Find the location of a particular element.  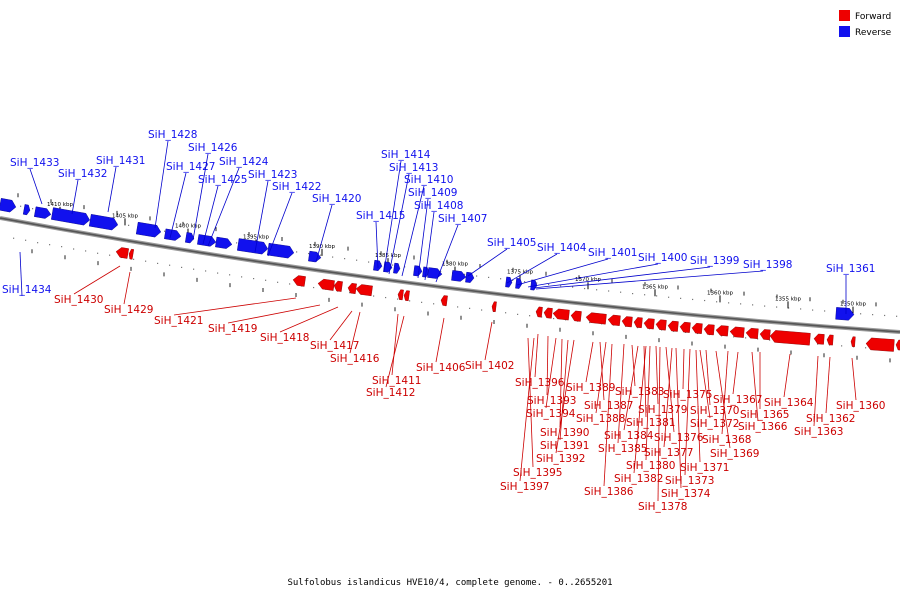

gene-label-sih-1407: SiH_1407 is located at coordinates (462, 219).